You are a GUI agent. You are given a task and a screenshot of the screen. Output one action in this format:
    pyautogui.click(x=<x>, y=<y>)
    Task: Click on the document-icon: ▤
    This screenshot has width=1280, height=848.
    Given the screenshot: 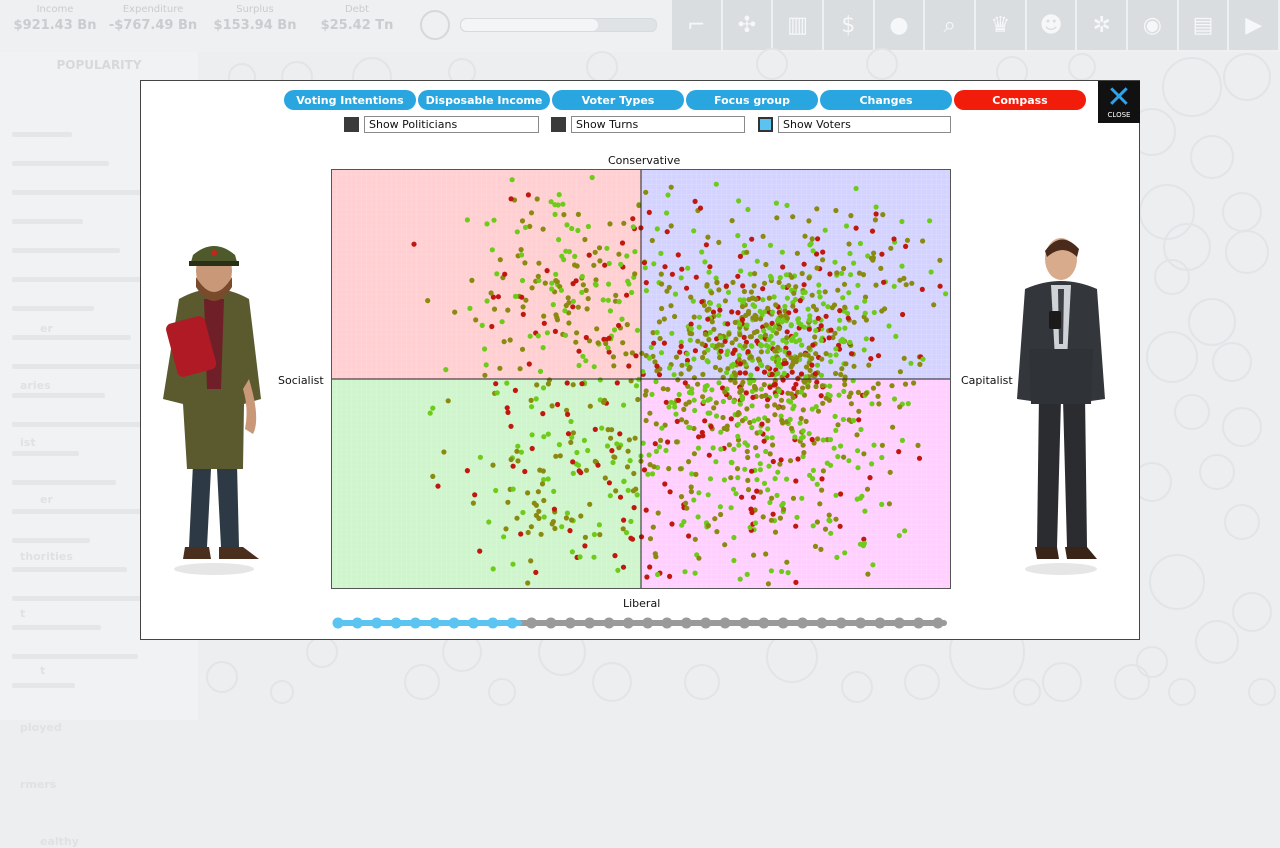 What is the action you would take?
    pyautogui.click(x=1203, y=25)
    